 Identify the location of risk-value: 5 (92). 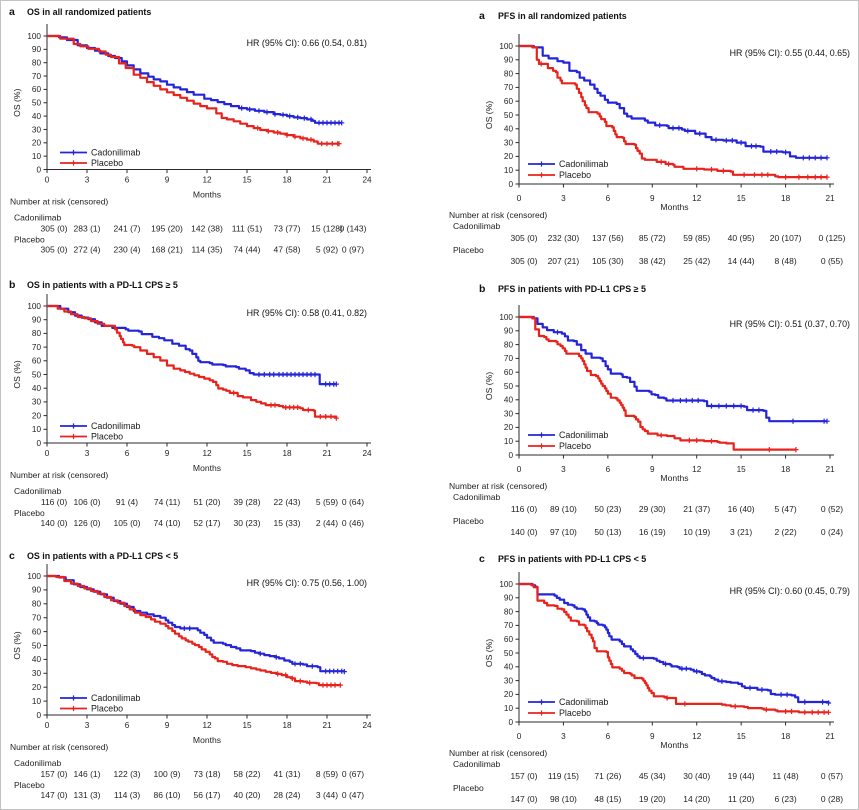
(327, 250).